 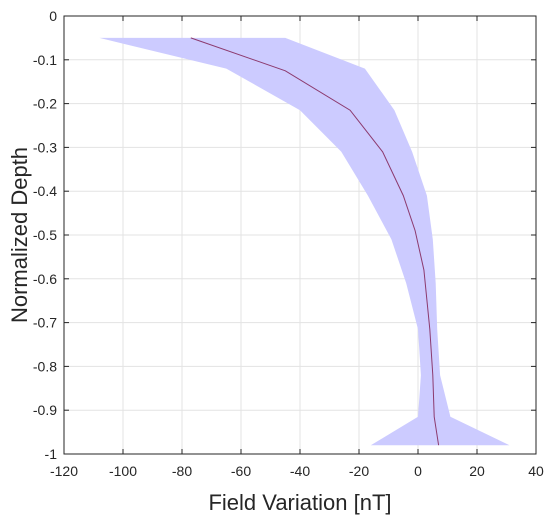 I want to click on x-axis-title: Field Variation [nT], so click(x=299, y=502).